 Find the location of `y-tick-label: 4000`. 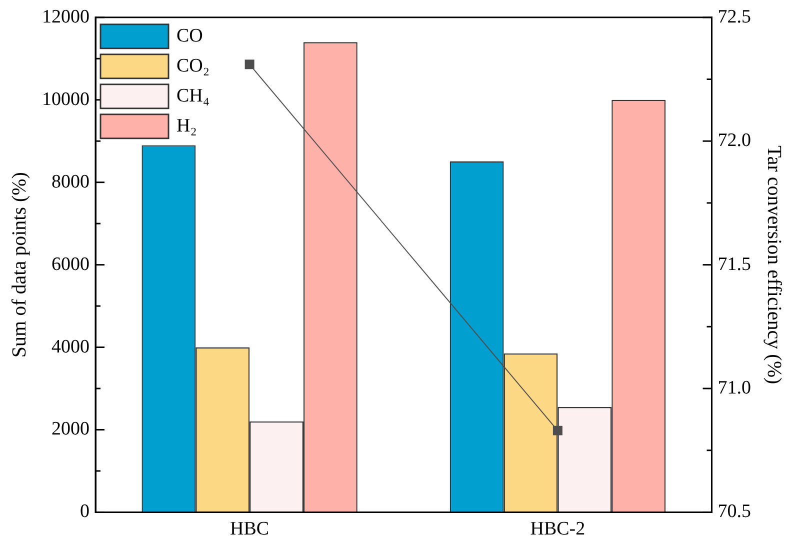

y-tick-label: 4000 is located at coordinates (71, 347).